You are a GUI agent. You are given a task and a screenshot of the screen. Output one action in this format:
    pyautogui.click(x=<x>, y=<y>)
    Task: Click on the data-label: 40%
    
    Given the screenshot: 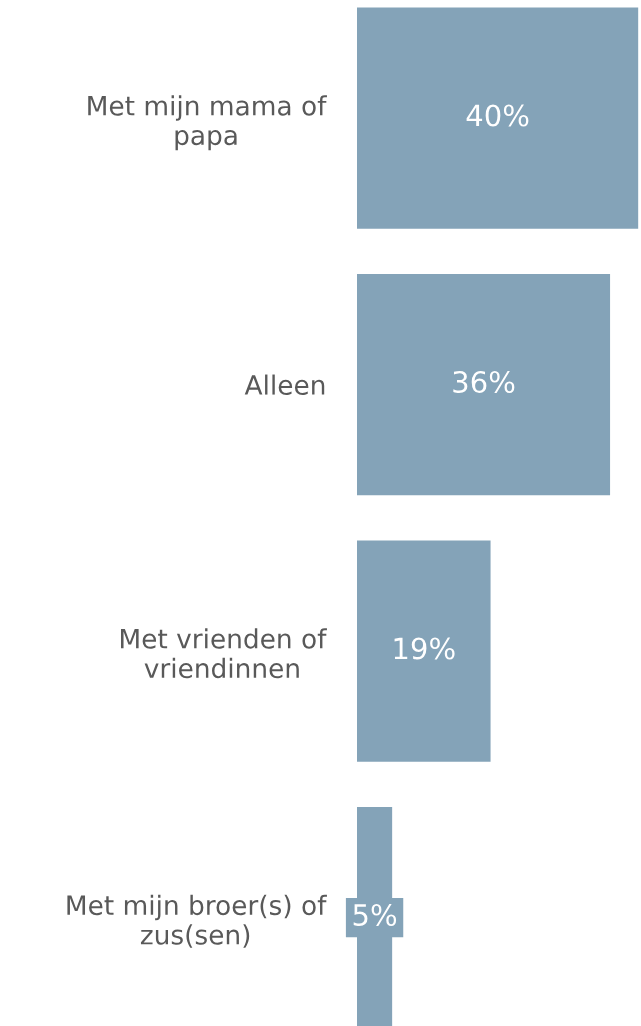 What is the action you would take?
    pyautogui.click(x=497, y=115)
    